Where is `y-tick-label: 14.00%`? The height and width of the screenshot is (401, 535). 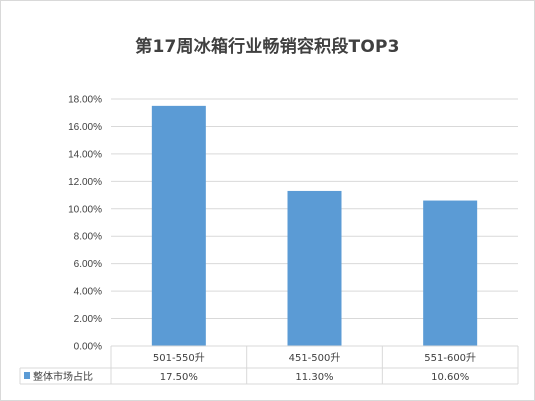 y-tick-label: 14.00% is located at coordinates (85, 154).